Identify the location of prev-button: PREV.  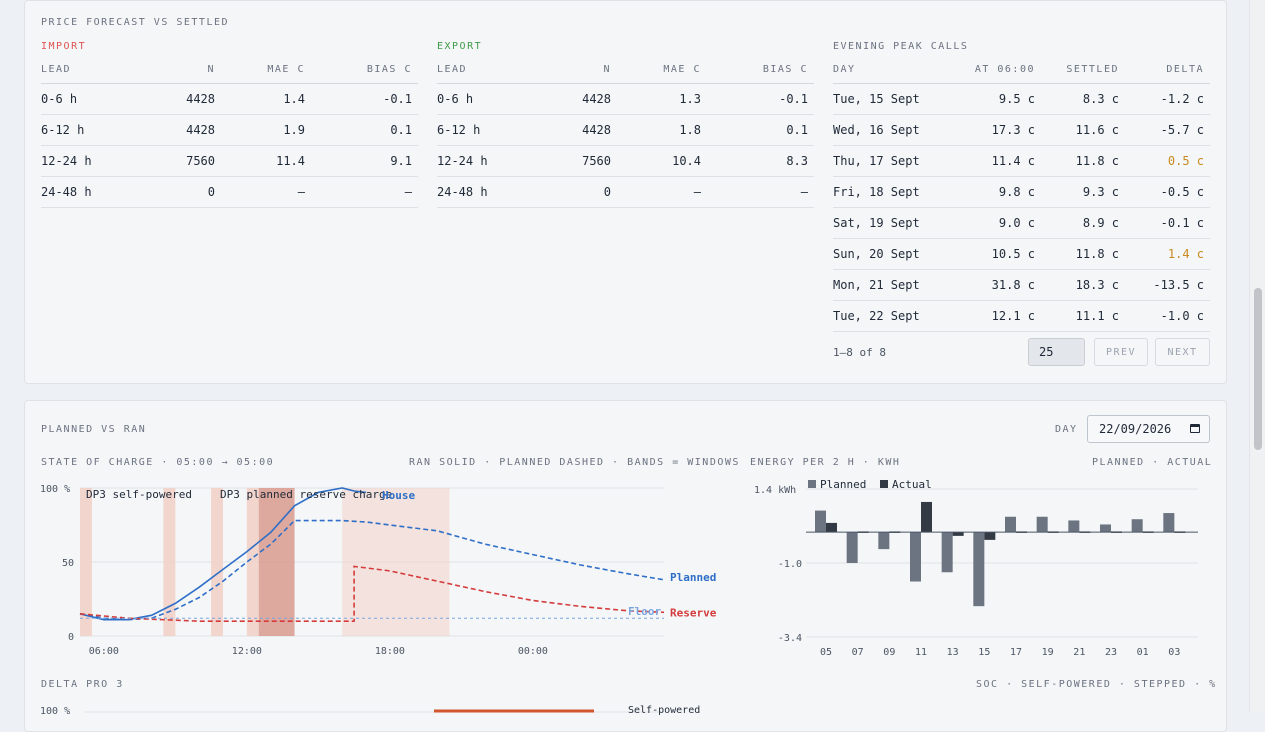
(1121, 352).